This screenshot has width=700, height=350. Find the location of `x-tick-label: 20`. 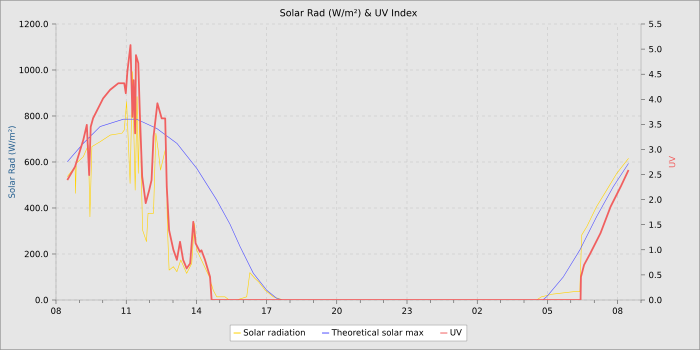

x-tick-label: 20 is located at coordinates (337, 311).